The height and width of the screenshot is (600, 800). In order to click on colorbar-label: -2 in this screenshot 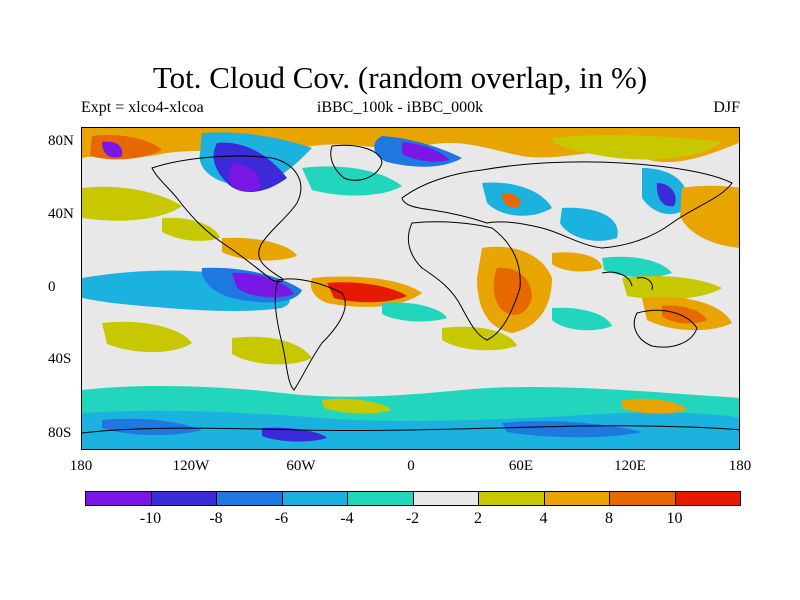, I will do `click(412, 518)`.